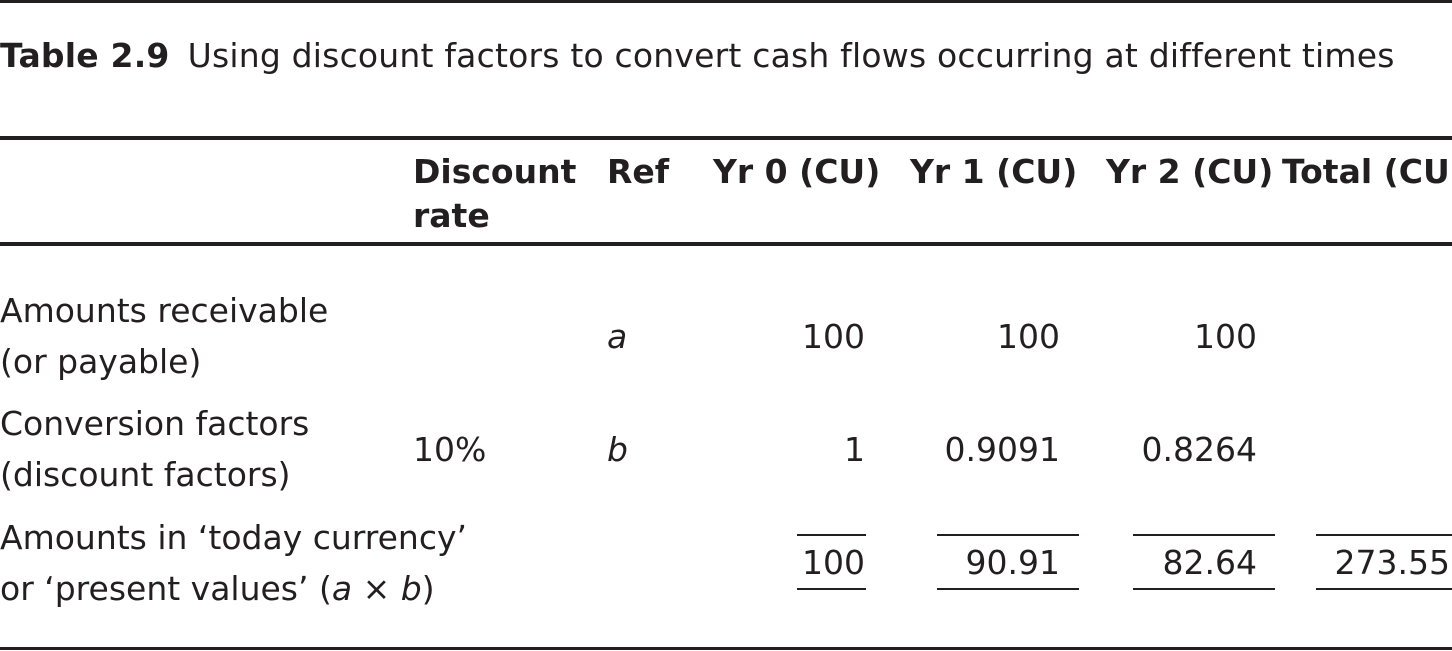  Describe the element at coordinates (1199, 449) in the screenshot. I see `row2-yr2: 0.8264` at that location.